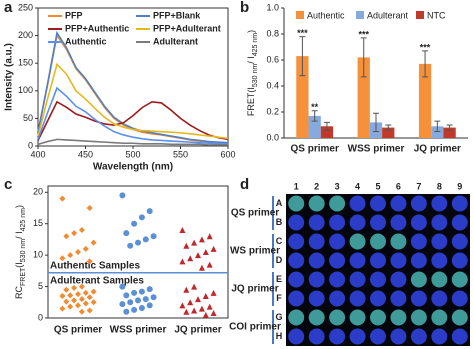 The image size is (474, 349). Describe the element at coordinates (175, 41) in the screenshot. I see `legend-label: Adulterant` at that location.